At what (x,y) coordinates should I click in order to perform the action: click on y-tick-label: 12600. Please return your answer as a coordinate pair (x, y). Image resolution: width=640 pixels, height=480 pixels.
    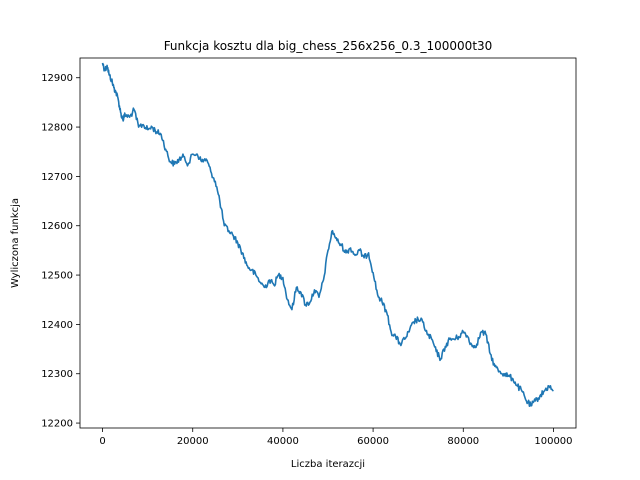
    Looking at the image, I should click on (57, 226).